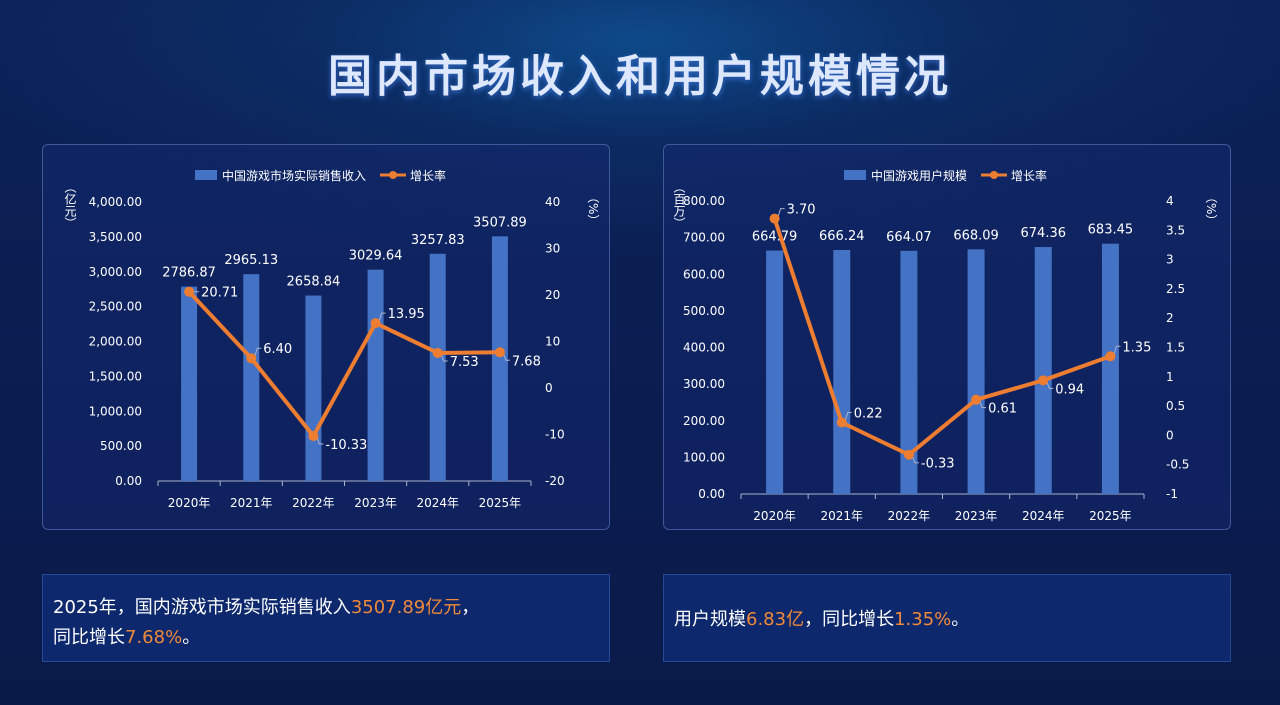 The image size is (1280, 705). What do you see at coordinates (555, 481) in the screenshot?
I see `y2-tick-label: -20` at bounding box center [555, 481].